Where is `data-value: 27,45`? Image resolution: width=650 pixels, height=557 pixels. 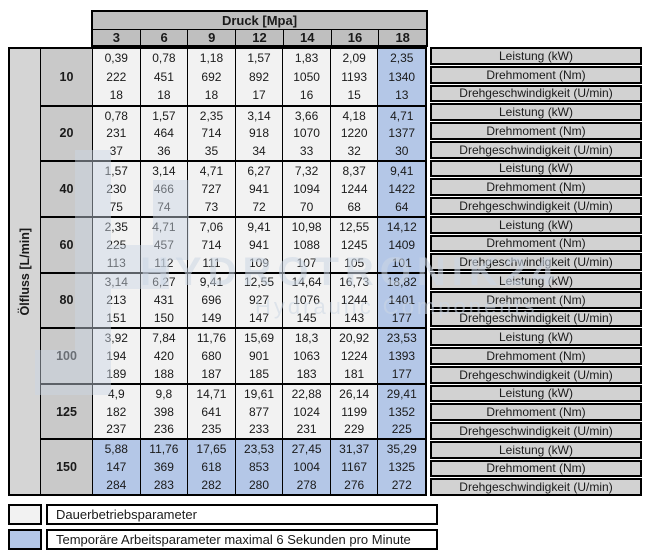 data-value: 27,45 is located at coordinates (306, 449).